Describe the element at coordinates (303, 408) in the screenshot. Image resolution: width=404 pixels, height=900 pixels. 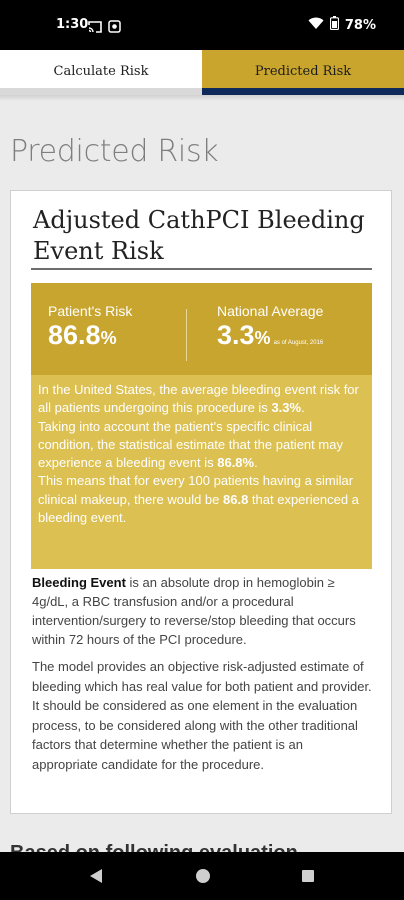
I see `explanation-p1c: .` at that location.